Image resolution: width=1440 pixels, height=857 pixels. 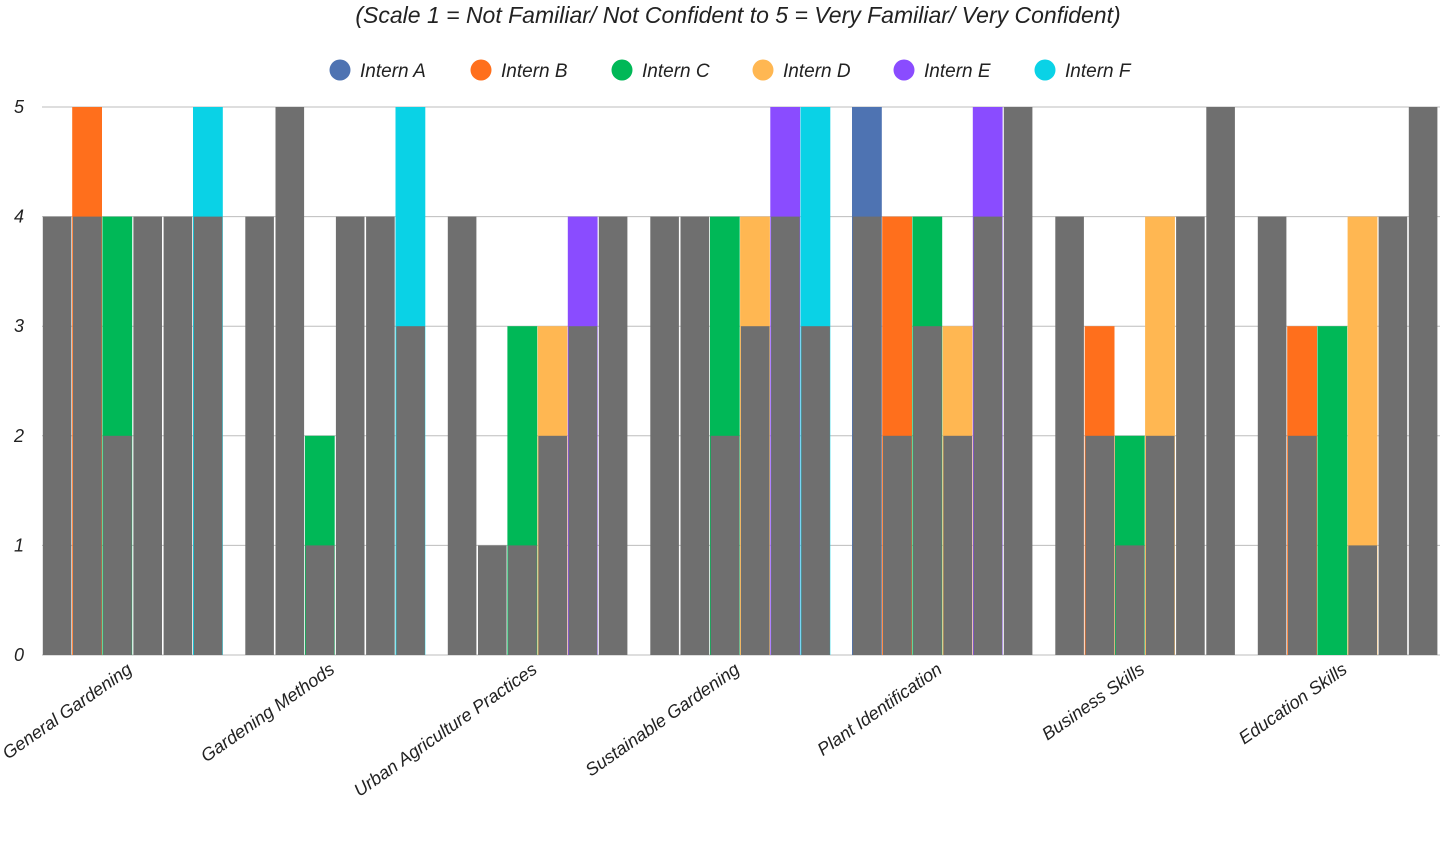 I want to click on x-category-label: Education Skills, so click(x=1293, y=703).